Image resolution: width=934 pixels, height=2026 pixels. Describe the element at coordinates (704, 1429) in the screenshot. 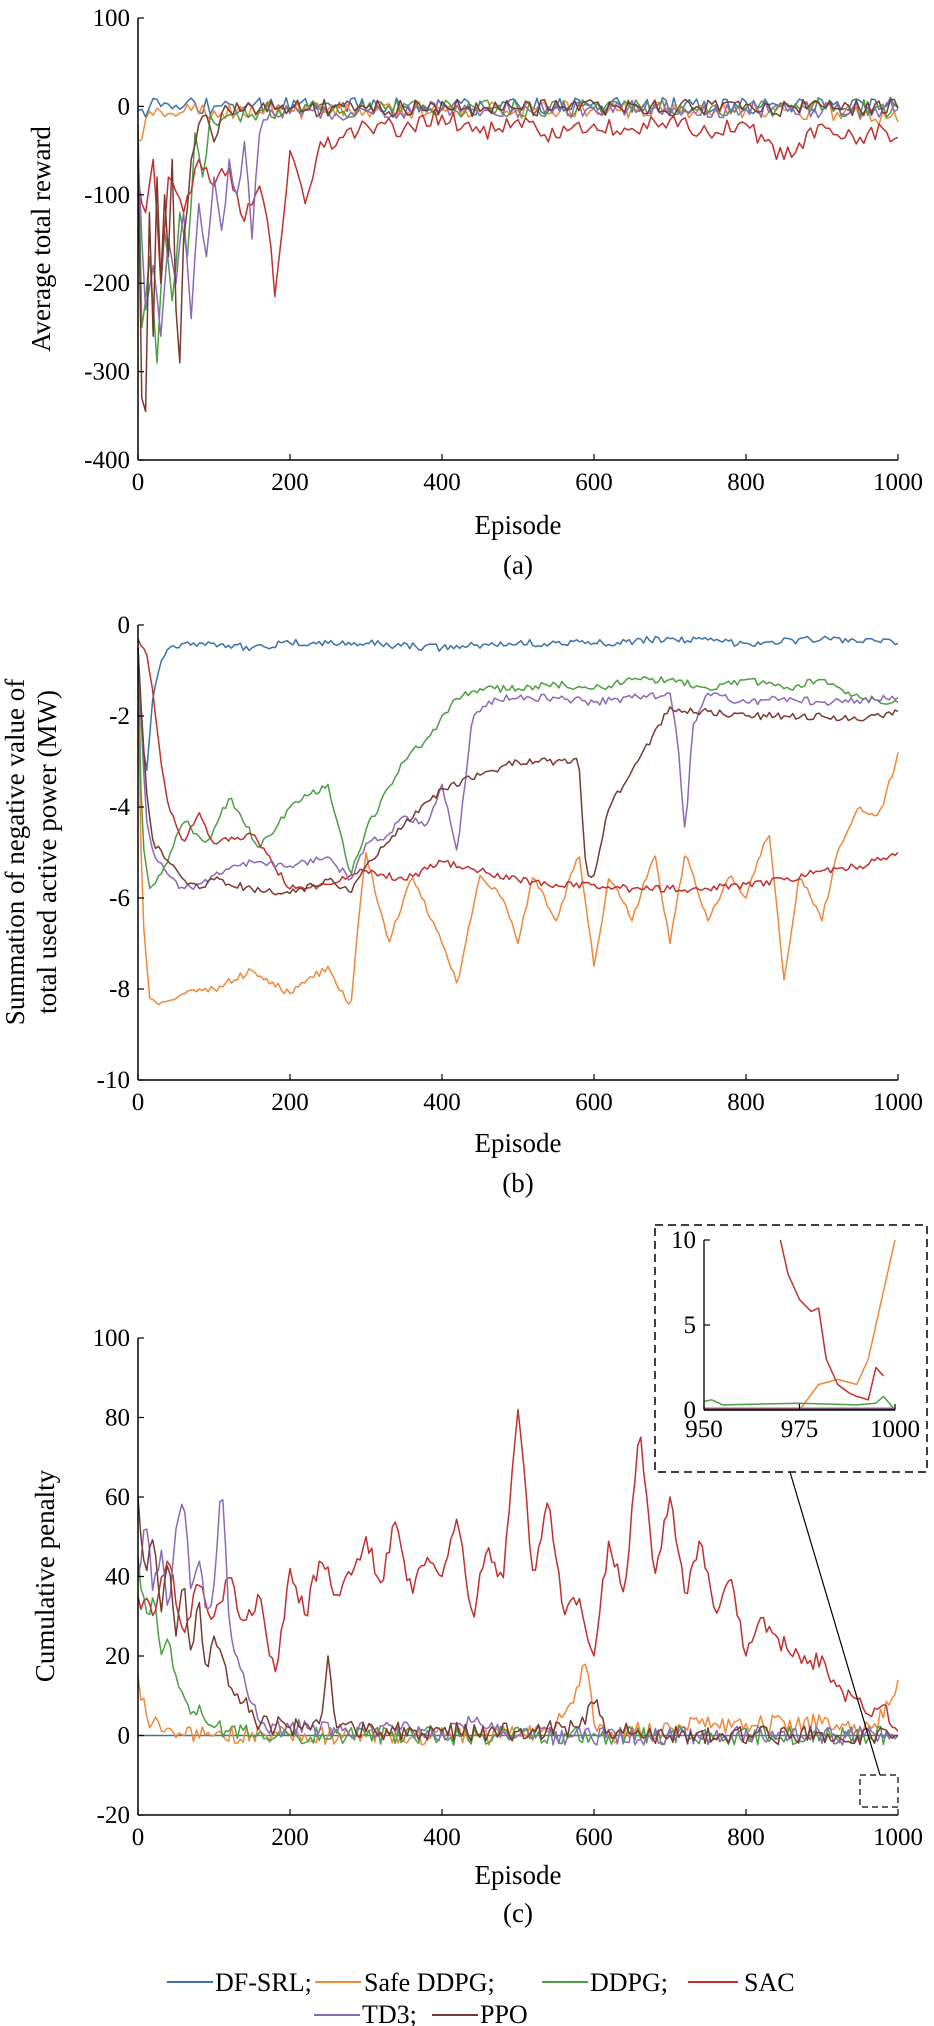

I see `x-tick-label-inset: 950` at that location.